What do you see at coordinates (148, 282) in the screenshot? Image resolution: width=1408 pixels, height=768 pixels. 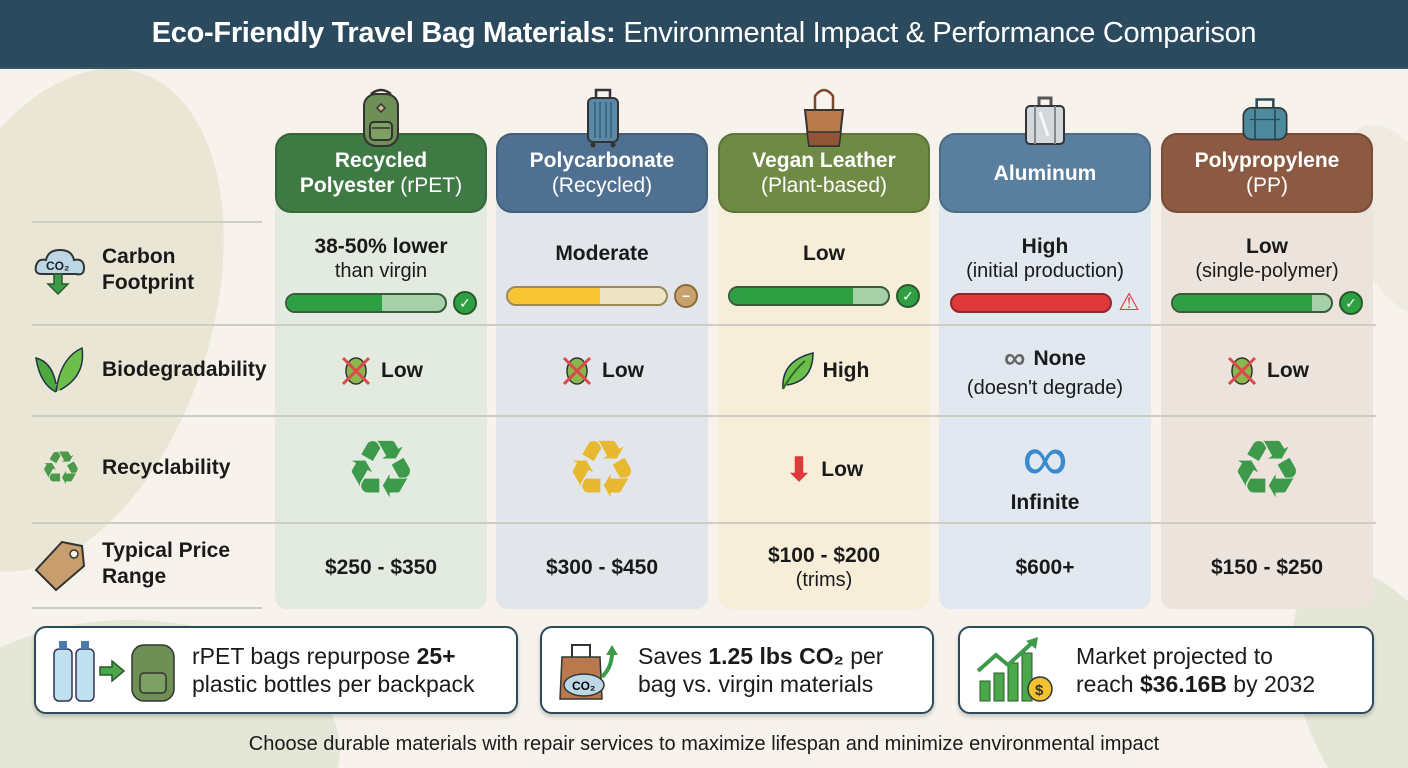 I see `label-line2: Footprint` at bounding box center [148, 282].